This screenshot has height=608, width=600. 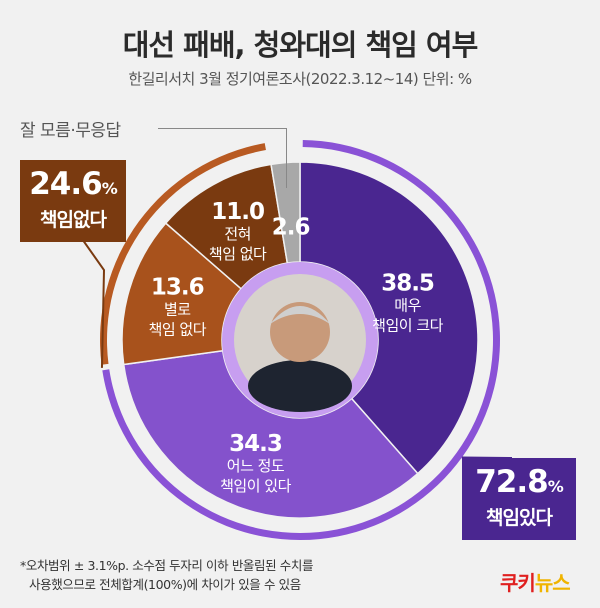 I want to click on slice-label-3-0: 전혀, so click(x=237, y=234).